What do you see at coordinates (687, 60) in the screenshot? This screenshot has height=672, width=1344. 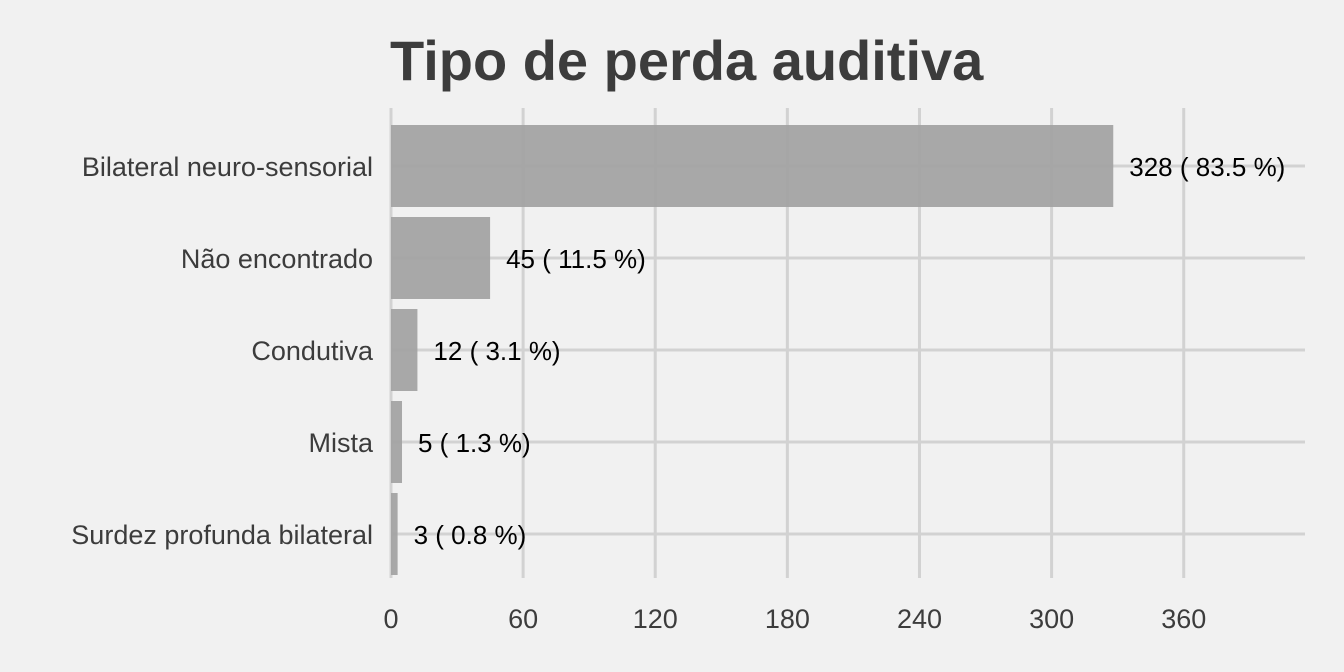 I see `chart-title: Tipo de perda auditiva` at bounding box center [687, 60].